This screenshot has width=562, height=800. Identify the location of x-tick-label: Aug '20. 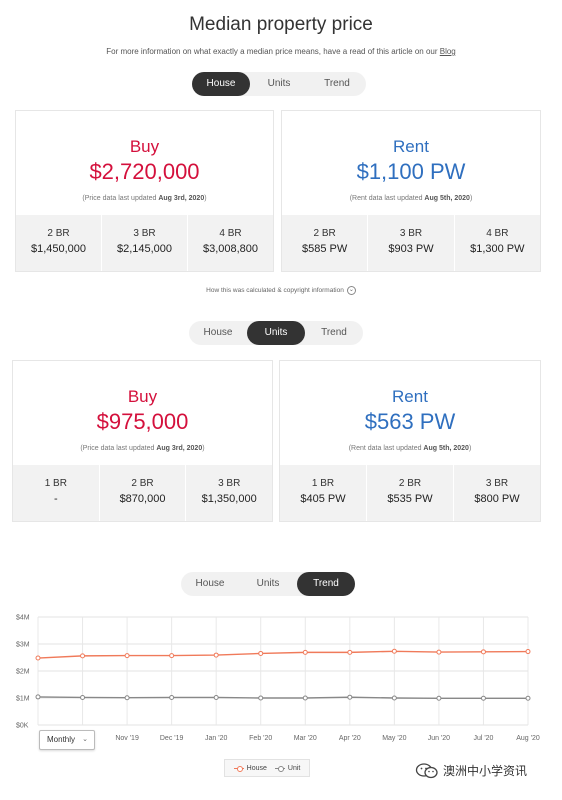
(528, 738).